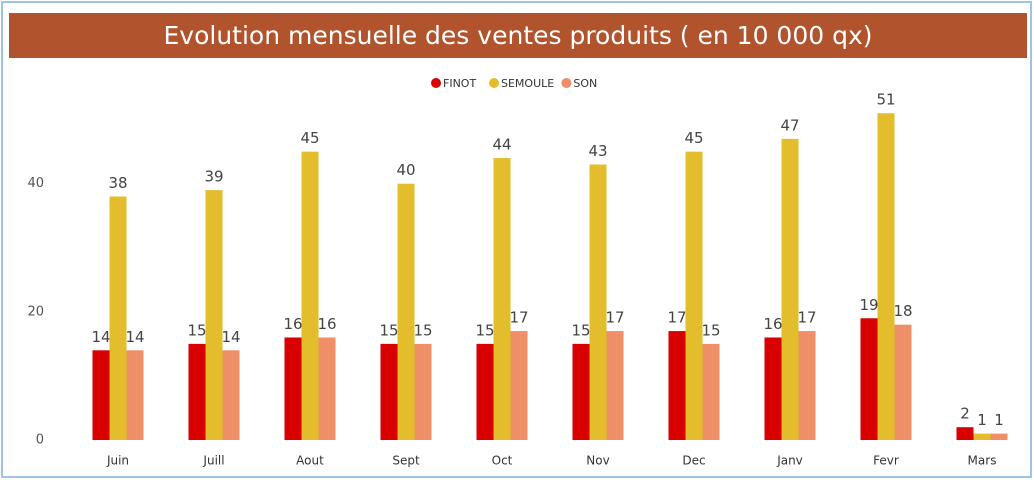  I want to click on y-tick-label: 0, so click(40, 440).